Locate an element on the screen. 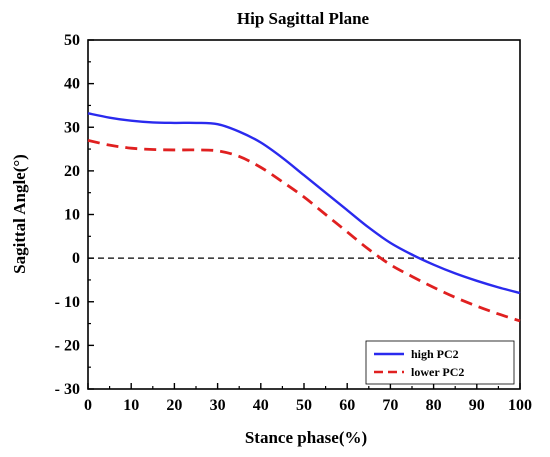 The width and height of the screenshot is (550, 457). x-tick-label: 50 is located at coordinates (304, 405).